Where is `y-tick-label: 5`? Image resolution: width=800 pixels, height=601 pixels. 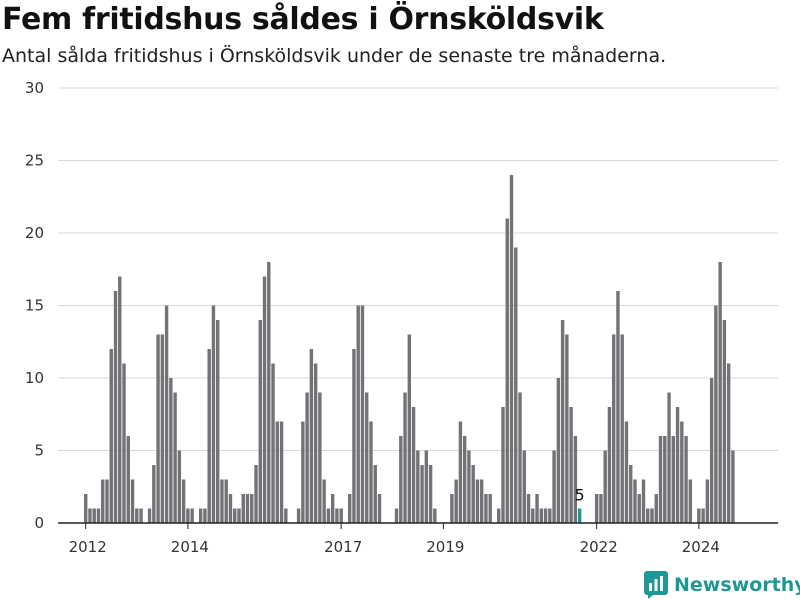
y-tick-label: 5 is located at coordinates (39, 451).